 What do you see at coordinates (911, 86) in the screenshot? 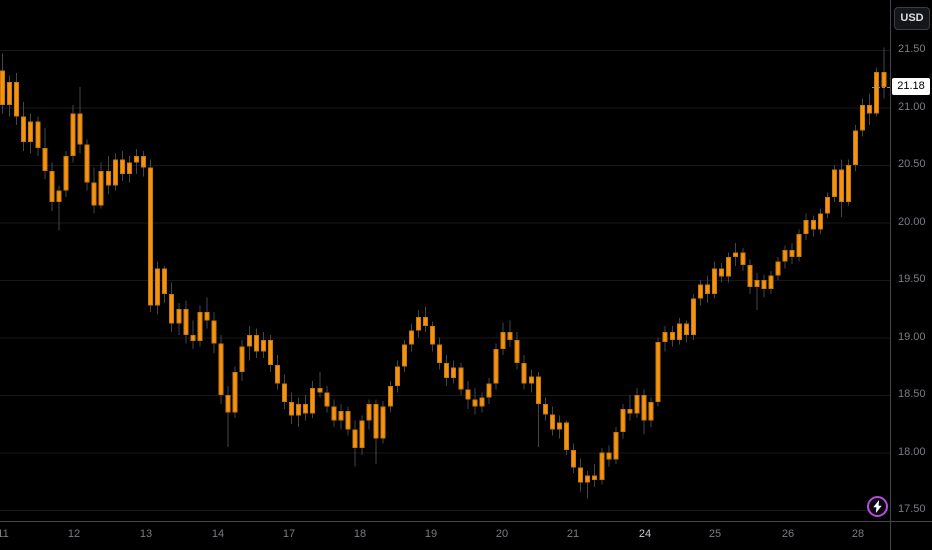
I see `last-price-badge: 21.18` at bounding box center [911, 86].